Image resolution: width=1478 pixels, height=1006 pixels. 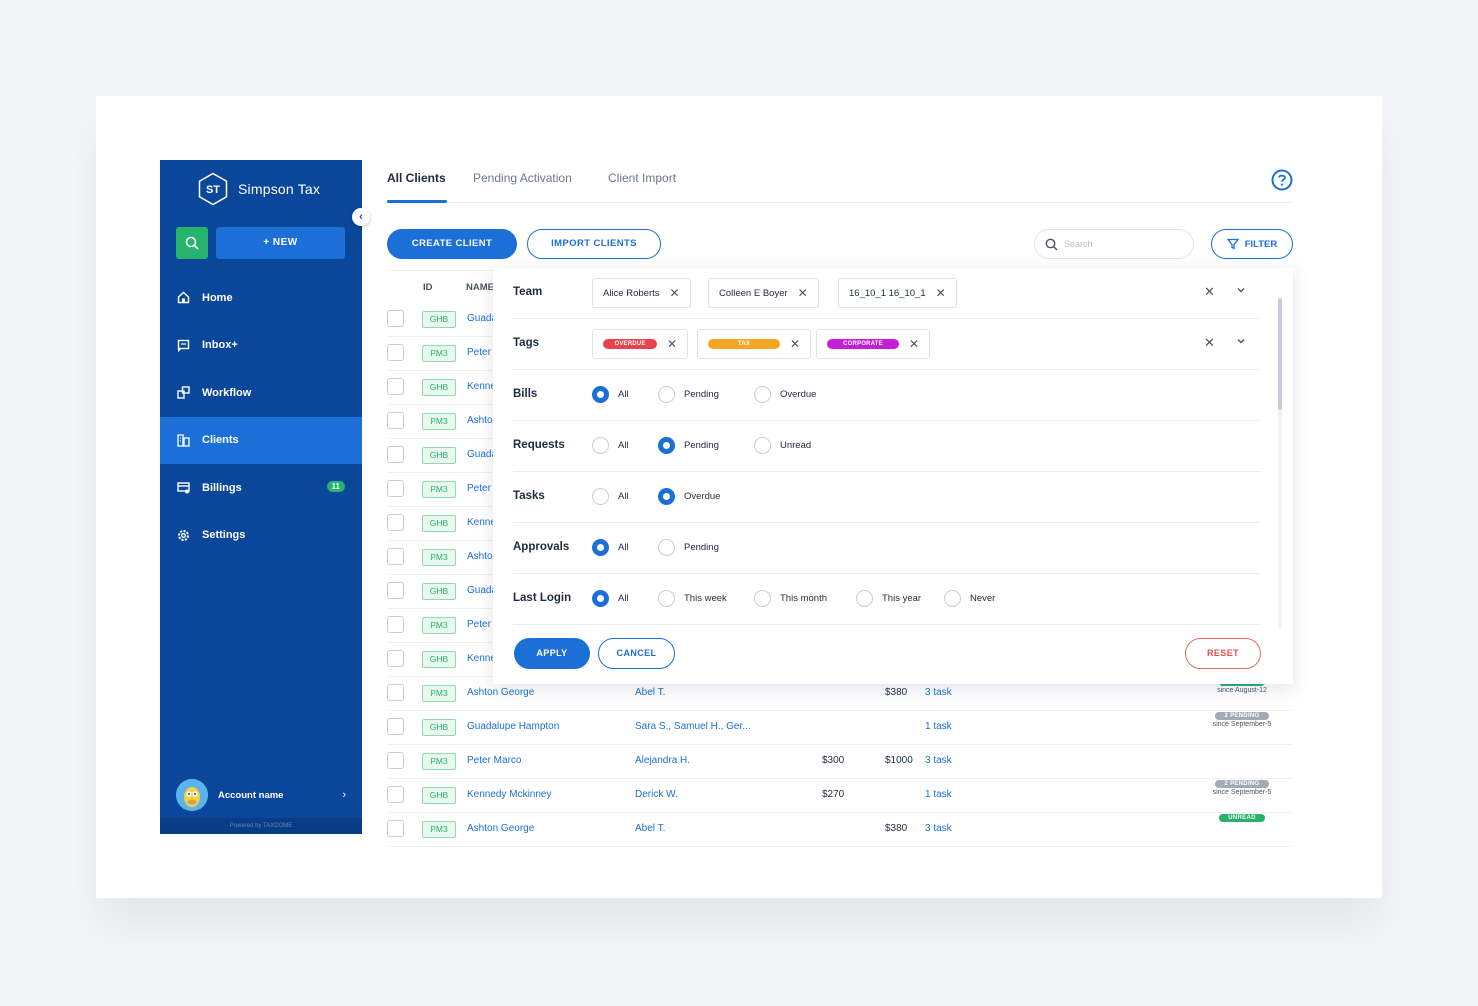 I want to click on sidebar-item-billings: Billings 11, so click(x=261, y=488).